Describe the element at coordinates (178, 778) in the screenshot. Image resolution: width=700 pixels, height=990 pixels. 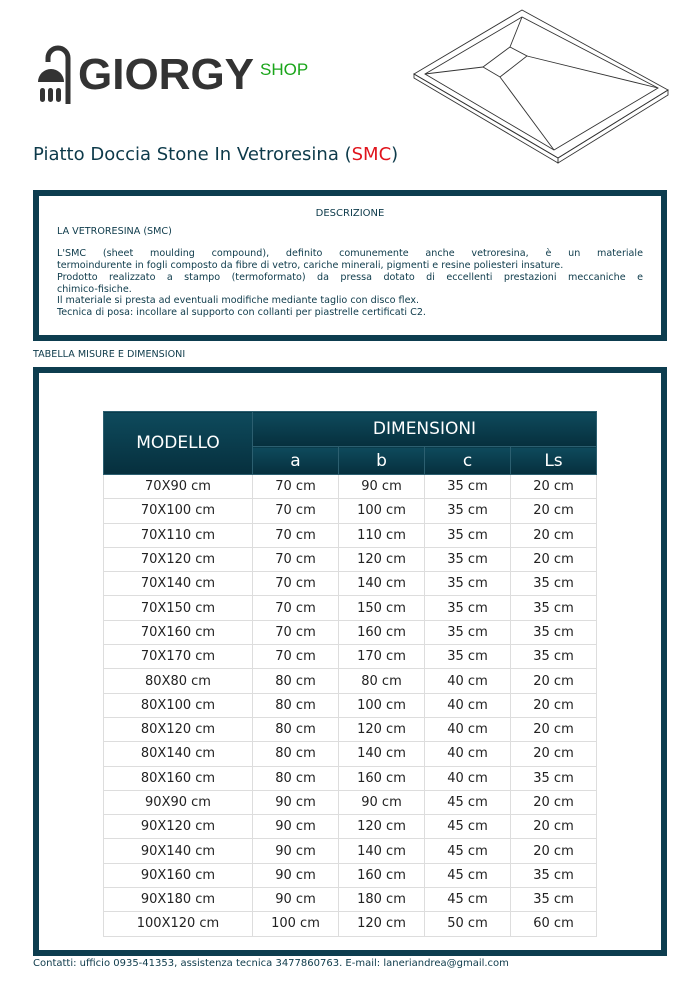
I see `cell-model: 80X160 cm` at that location.